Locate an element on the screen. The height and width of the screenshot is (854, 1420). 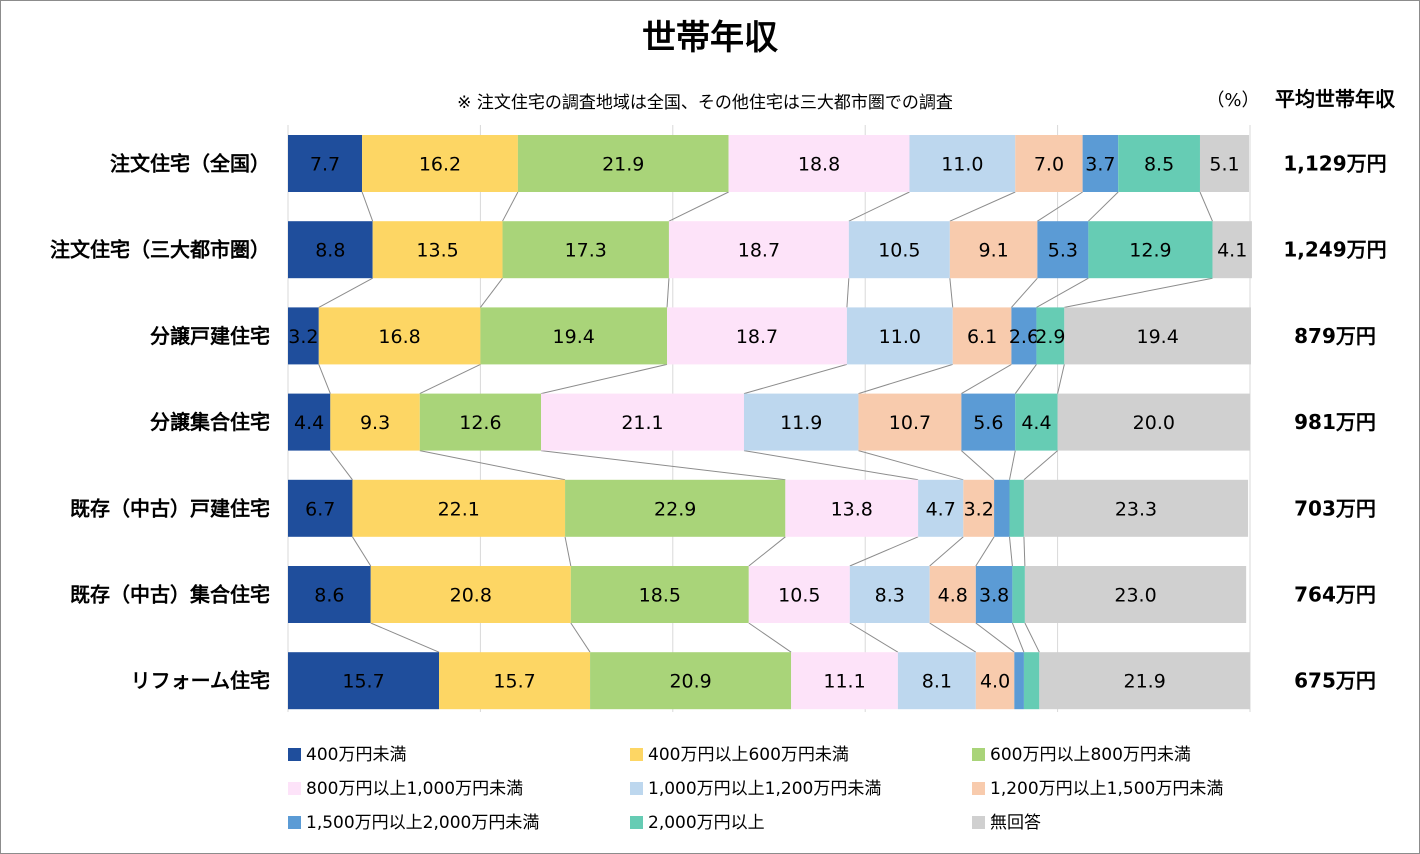
data-label: 20.0 is located at coordinates (1154, 423).